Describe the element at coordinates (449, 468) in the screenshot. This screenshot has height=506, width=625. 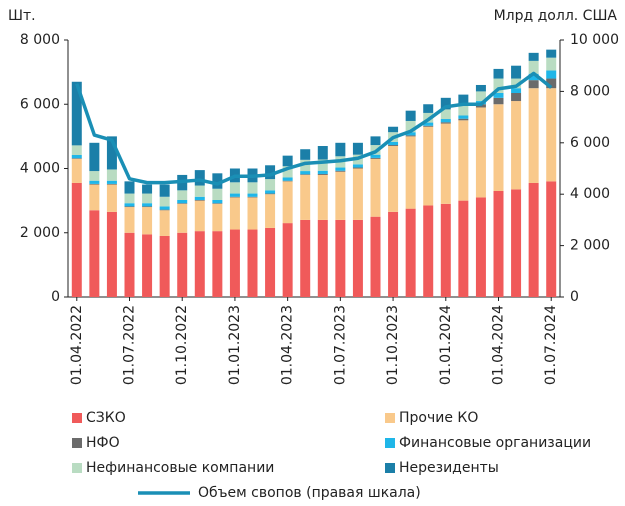
I see `legend-label: Нерезиденты` at that location.